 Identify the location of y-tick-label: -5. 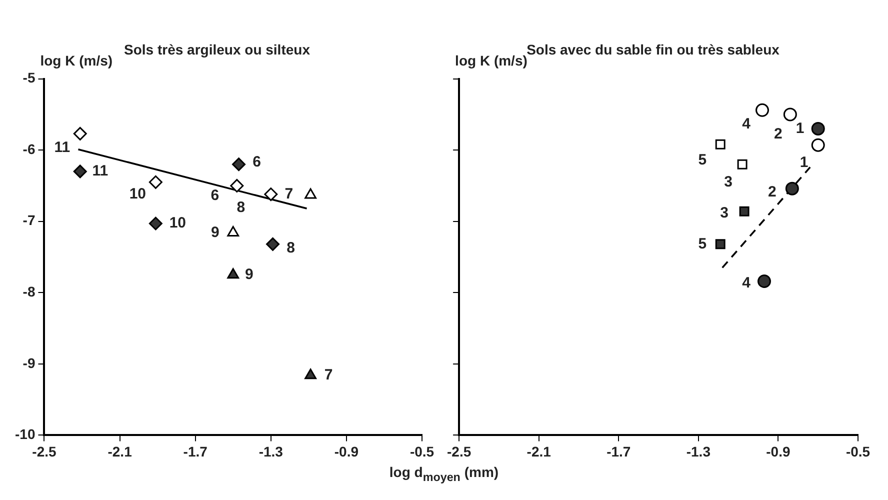
(29, 78).